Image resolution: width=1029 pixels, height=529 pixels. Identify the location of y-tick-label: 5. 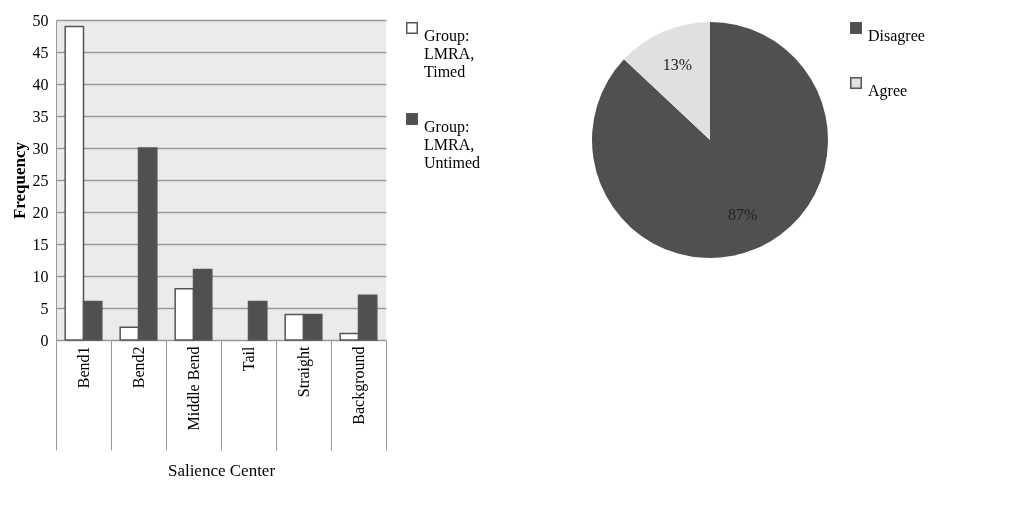
(44, 308).